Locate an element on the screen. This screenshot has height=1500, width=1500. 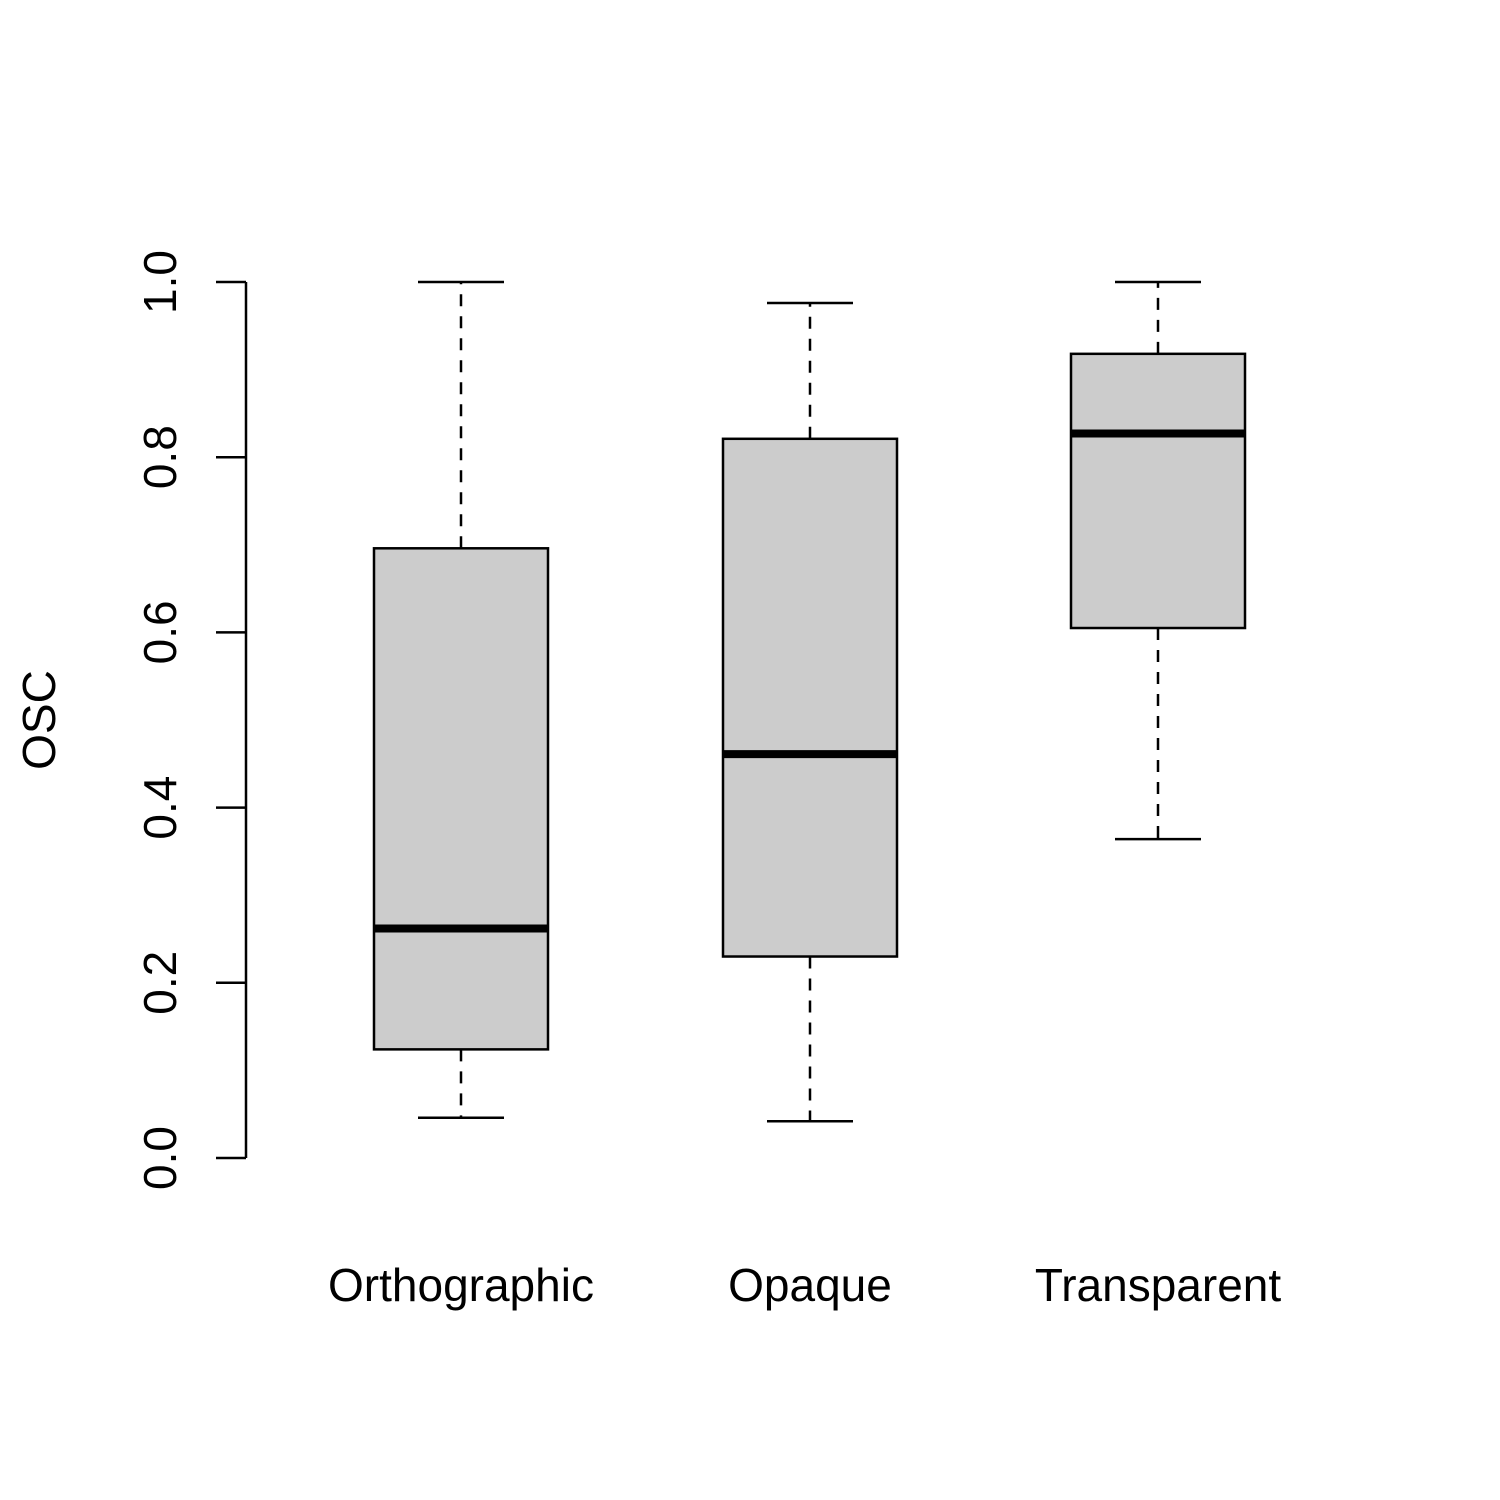
box-orthographic is located at coordinates (461, 699).